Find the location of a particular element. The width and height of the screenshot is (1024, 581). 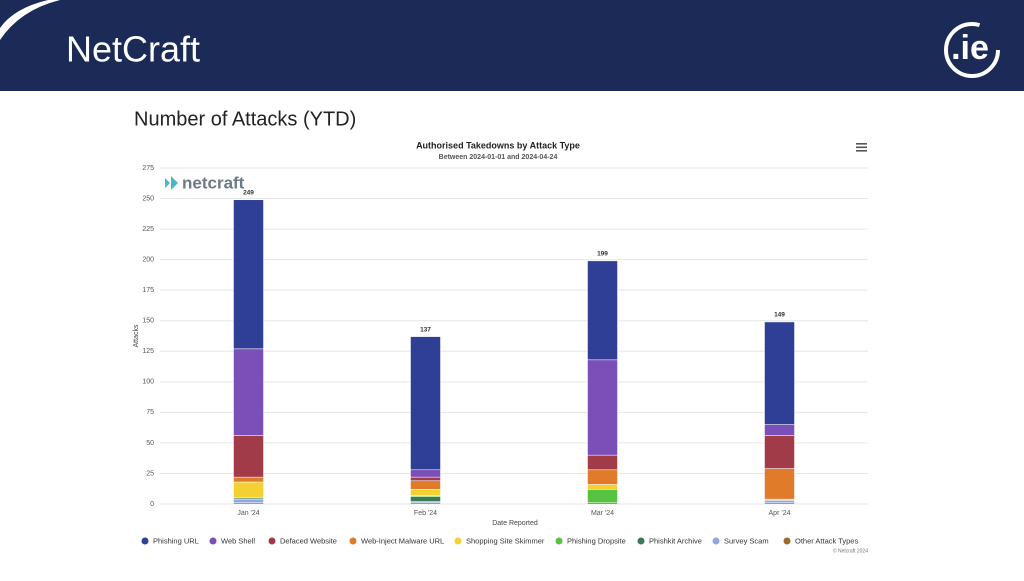

credit: © Netcraft 2024 is located at coordinates (850, 550).